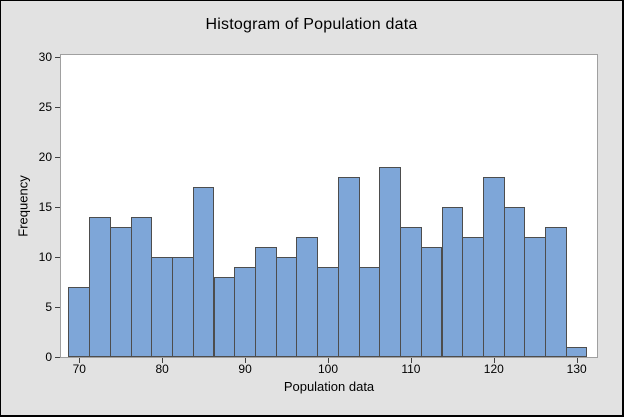  What do you see at coordinates (411, 369) in the screenshot?
I see `x-tick-label: 110` at bounding box center [411, 369].